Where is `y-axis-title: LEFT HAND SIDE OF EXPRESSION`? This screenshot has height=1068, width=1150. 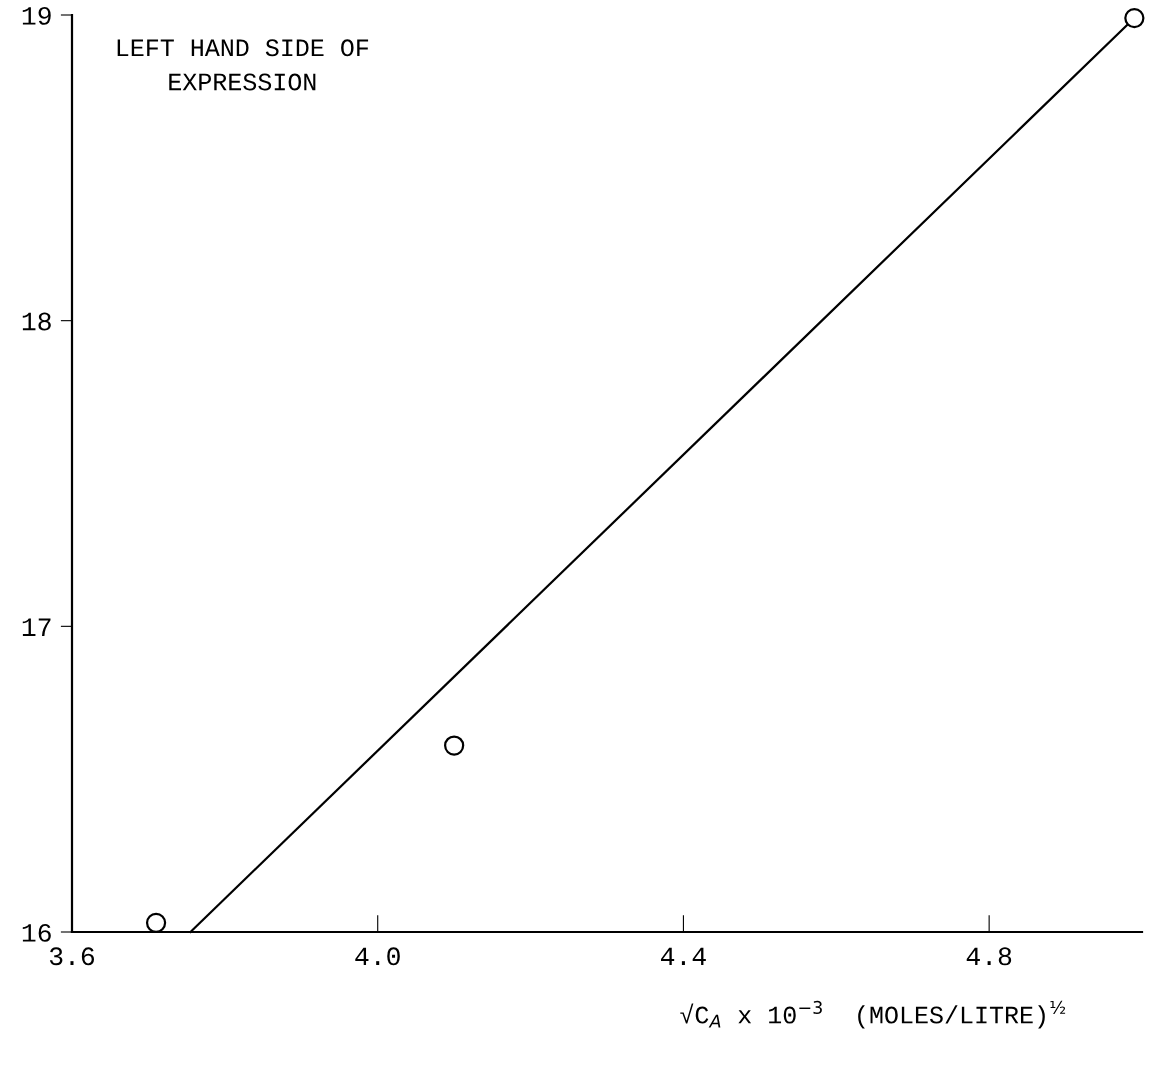
y-axis-title: LEFT HAND SIDE OF EXPRESSION is located at coordinates (243, 65).